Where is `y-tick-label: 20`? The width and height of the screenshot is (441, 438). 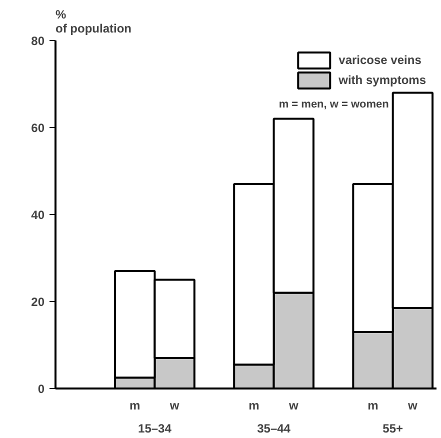
y-tick-label: 20 is located at coordinates (38, 302).